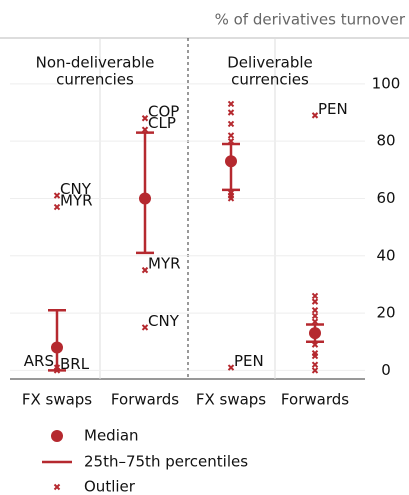 Image resolution: width=409 pixels, height=495 pixels. What do you see at coordinates (385, 313) in the screenshot?
I see `y-tick-label: 20` at bounding box center [385, 313].